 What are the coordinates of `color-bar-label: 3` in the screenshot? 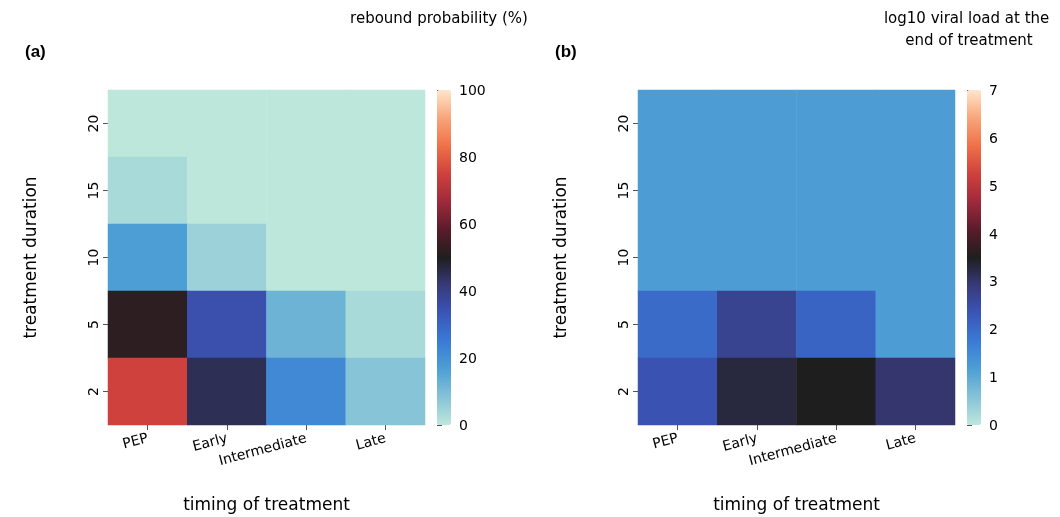 It's located at (993, 281).